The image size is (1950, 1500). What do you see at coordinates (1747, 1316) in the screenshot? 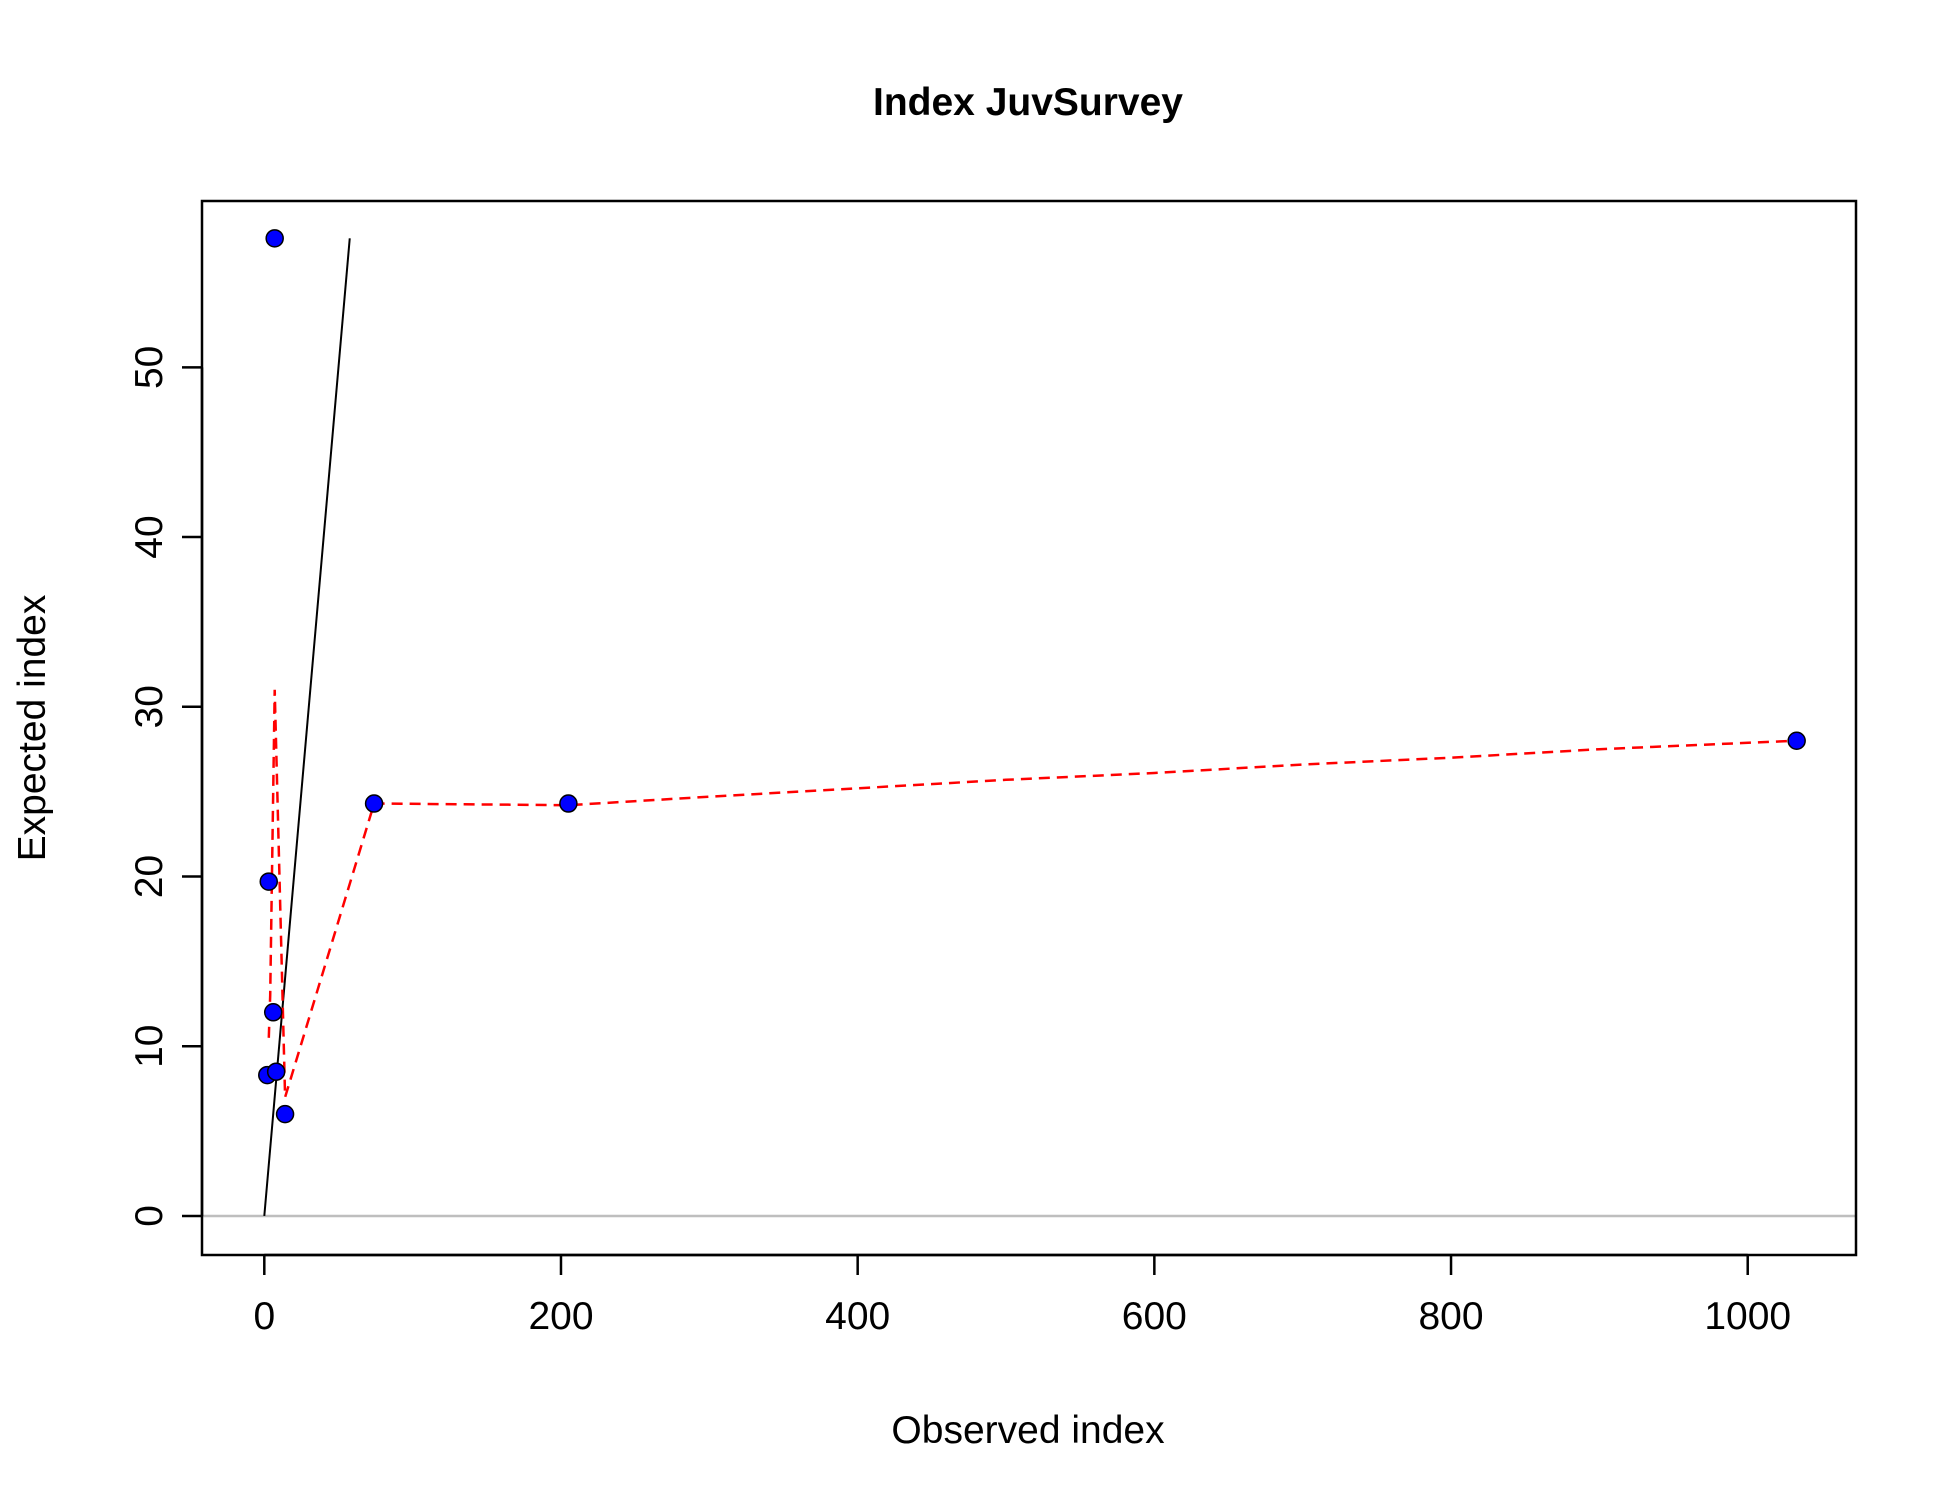
I see `x-tick-label: 1000` at bounding box center [1747, 1316].